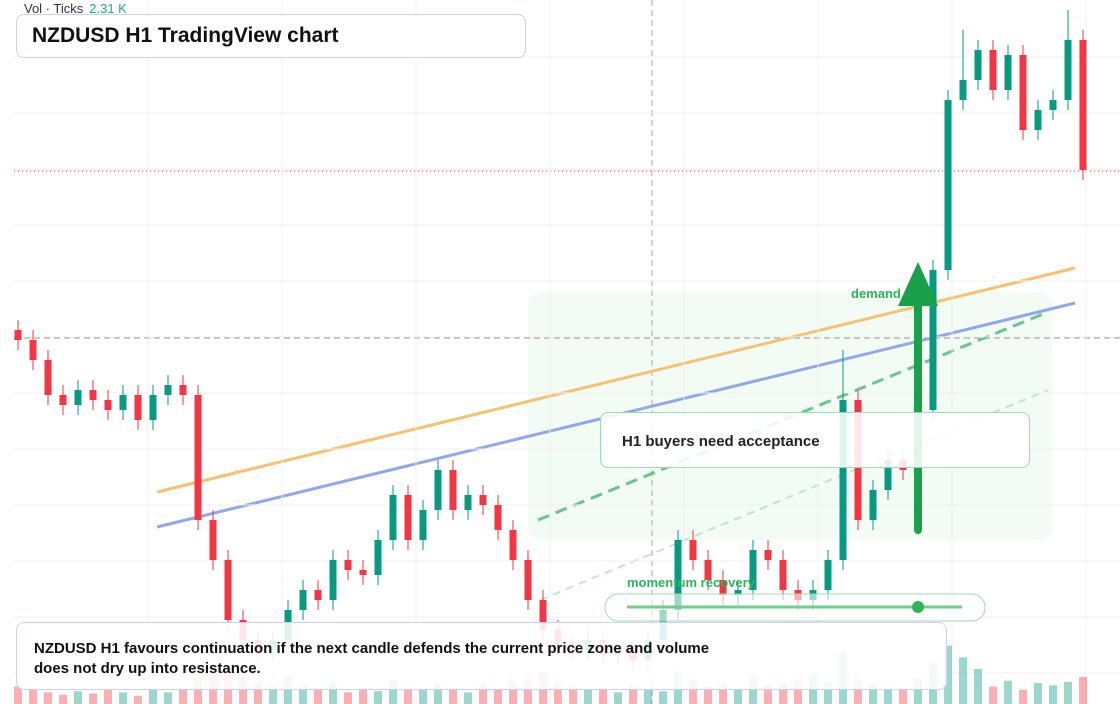 The width and height of the screenshot is (1120, 704). I want to click on title-box: NZDUSD H1 TradingView chart, so click(271, 36).